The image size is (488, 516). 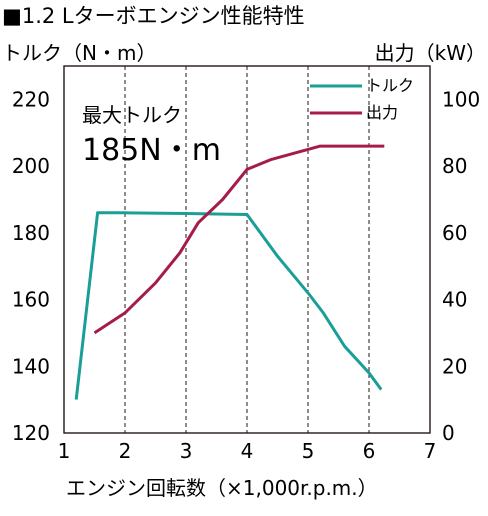 What do you see at coordinates (430, 451) in the screenshot?
I see `x-tick-label: 7` at bounding box center [430, 451].